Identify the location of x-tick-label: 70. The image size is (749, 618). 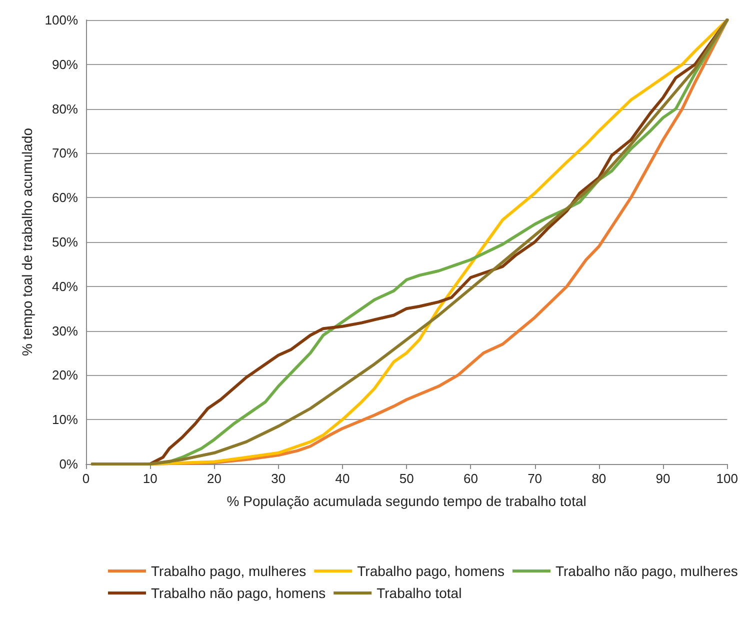
(535, 478).